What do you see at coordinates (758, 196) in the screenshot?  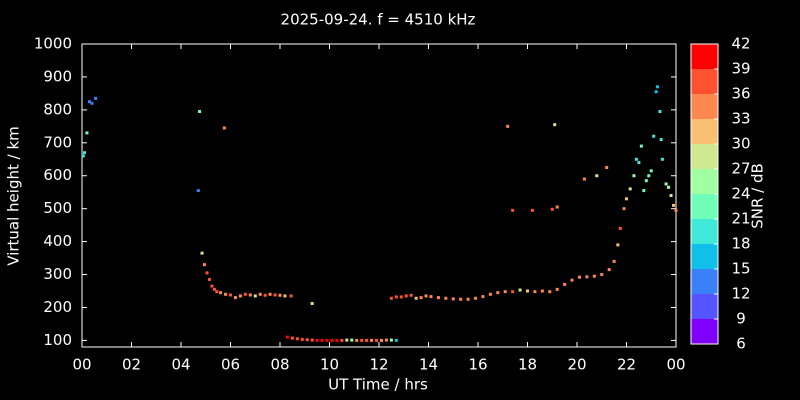 I see `colorbar-label: SNR / dB` at bounding box center [758, 196].